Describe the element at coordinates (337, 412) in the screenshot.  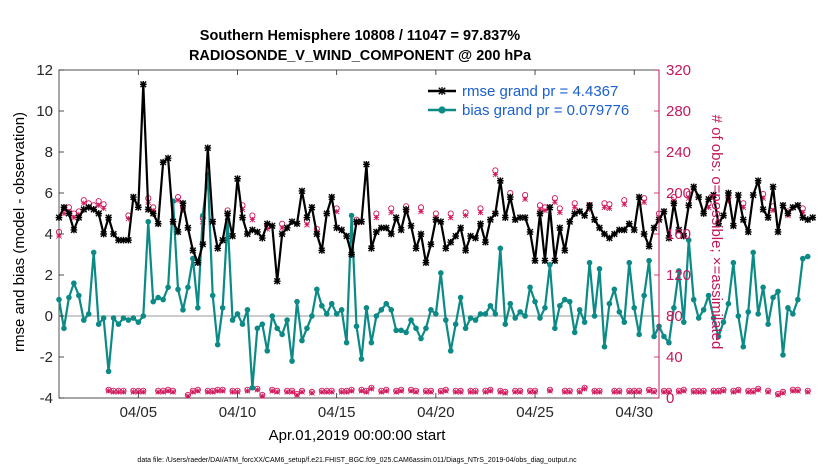
I see `x-tick-label: 04/15` at that location.